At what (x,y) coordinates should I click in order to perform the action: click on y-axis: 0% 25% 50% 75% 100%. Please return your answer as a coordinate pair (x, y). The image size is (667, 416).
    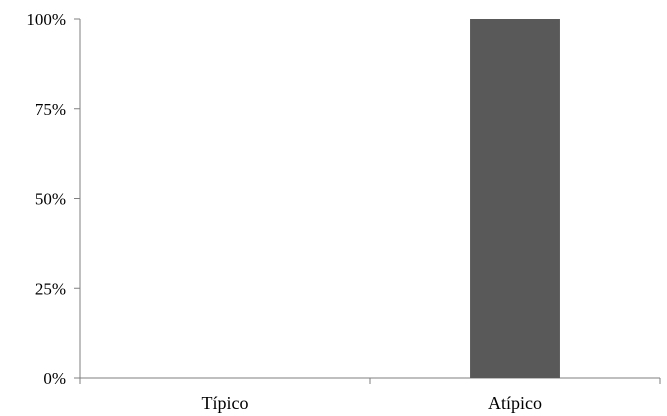
    Looking at the image, I should click on (53, 199).